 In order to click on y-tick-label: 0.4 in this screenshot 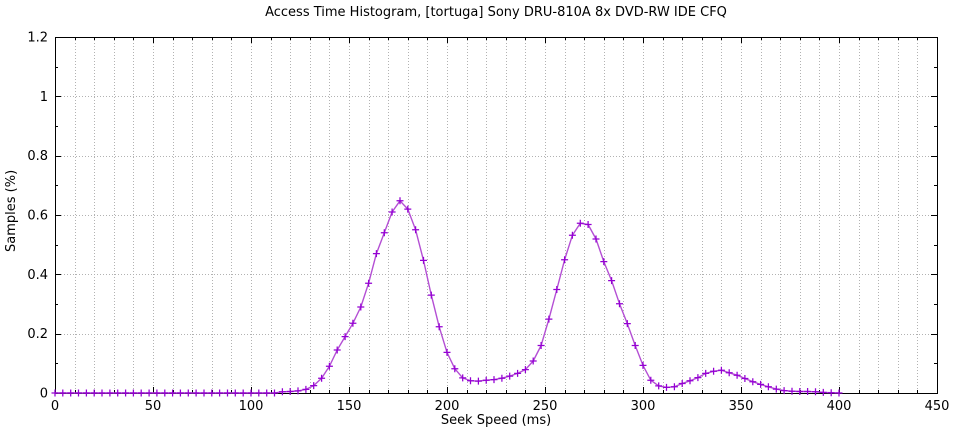, I will do `click(37, 275)`.